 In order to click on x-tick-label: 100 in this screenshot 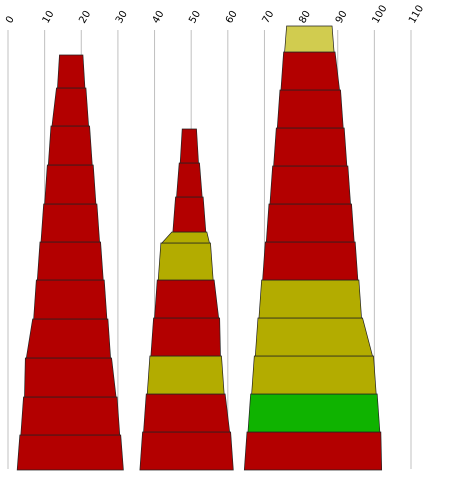, I will do `click(379, 14)`.